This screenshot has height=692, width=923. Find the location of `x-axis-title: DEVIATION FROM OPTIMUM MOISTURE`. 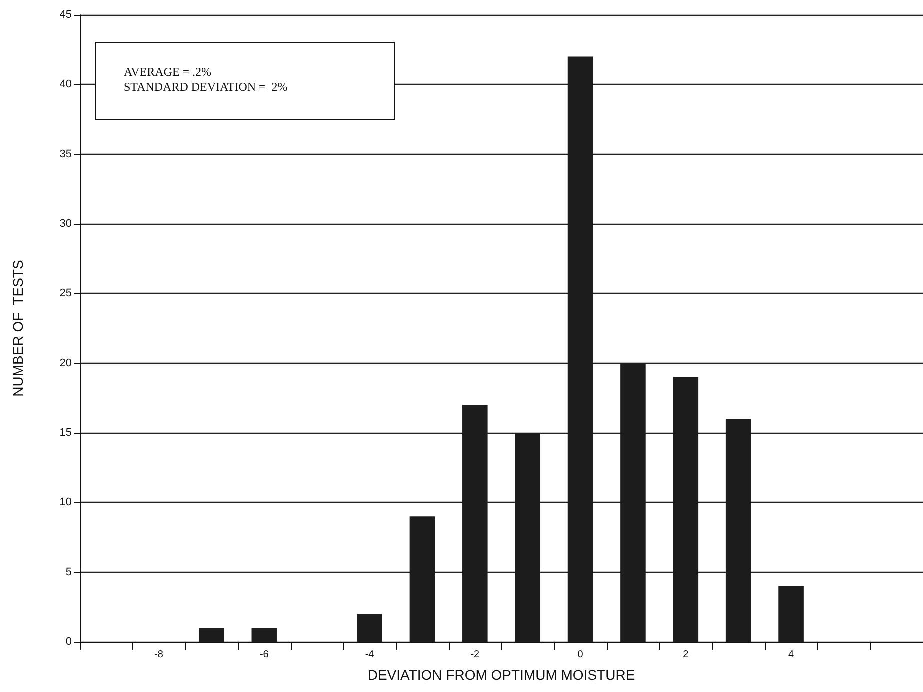

x-axis-title: DEVIATION FROM OPTIMUM MOISTURE is located at coordinates (502, 675).